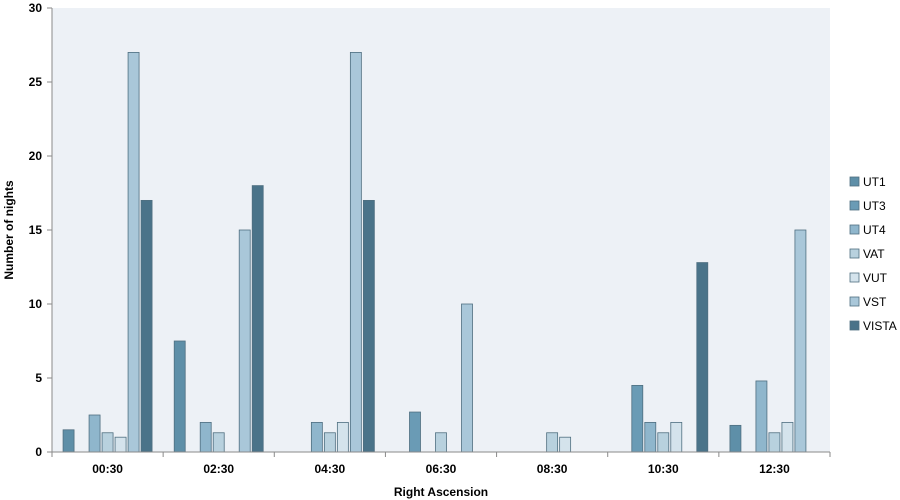 This screenshot has height=500, width=900. I want to click on legend-swatch-vut, so click(854, 277).